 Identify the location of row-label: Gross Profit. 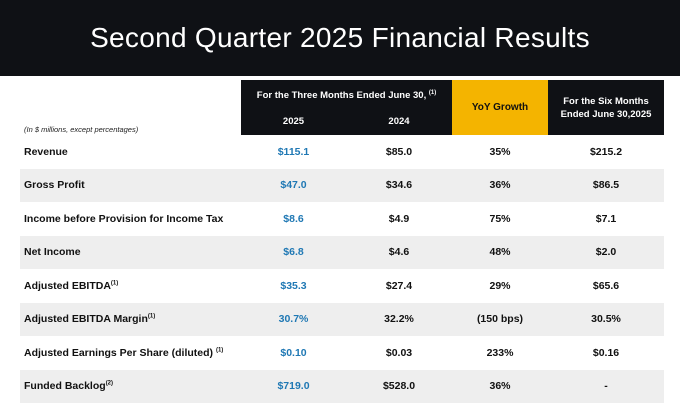
(130, 185).